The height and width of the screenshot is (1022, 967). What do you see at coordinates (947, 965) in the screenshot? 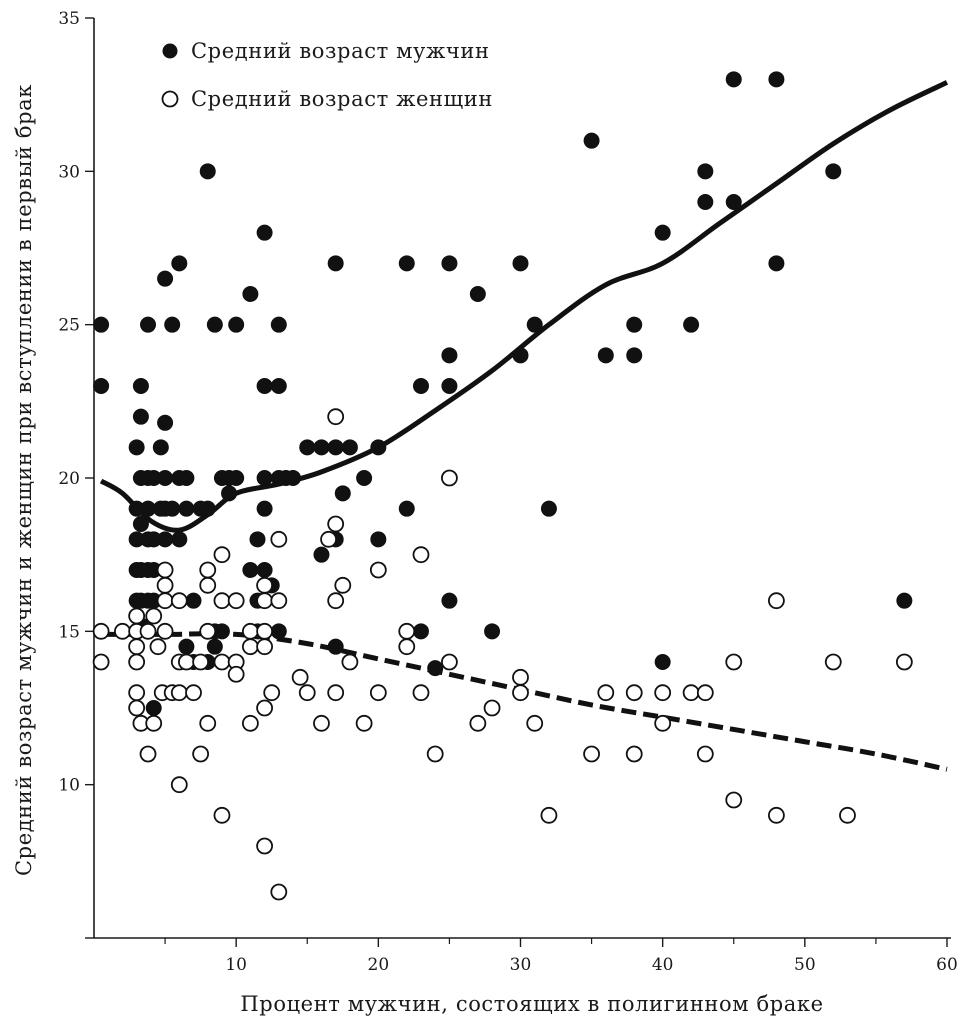
I see `x-tick-label: 60` at bounding box center [947, 965].